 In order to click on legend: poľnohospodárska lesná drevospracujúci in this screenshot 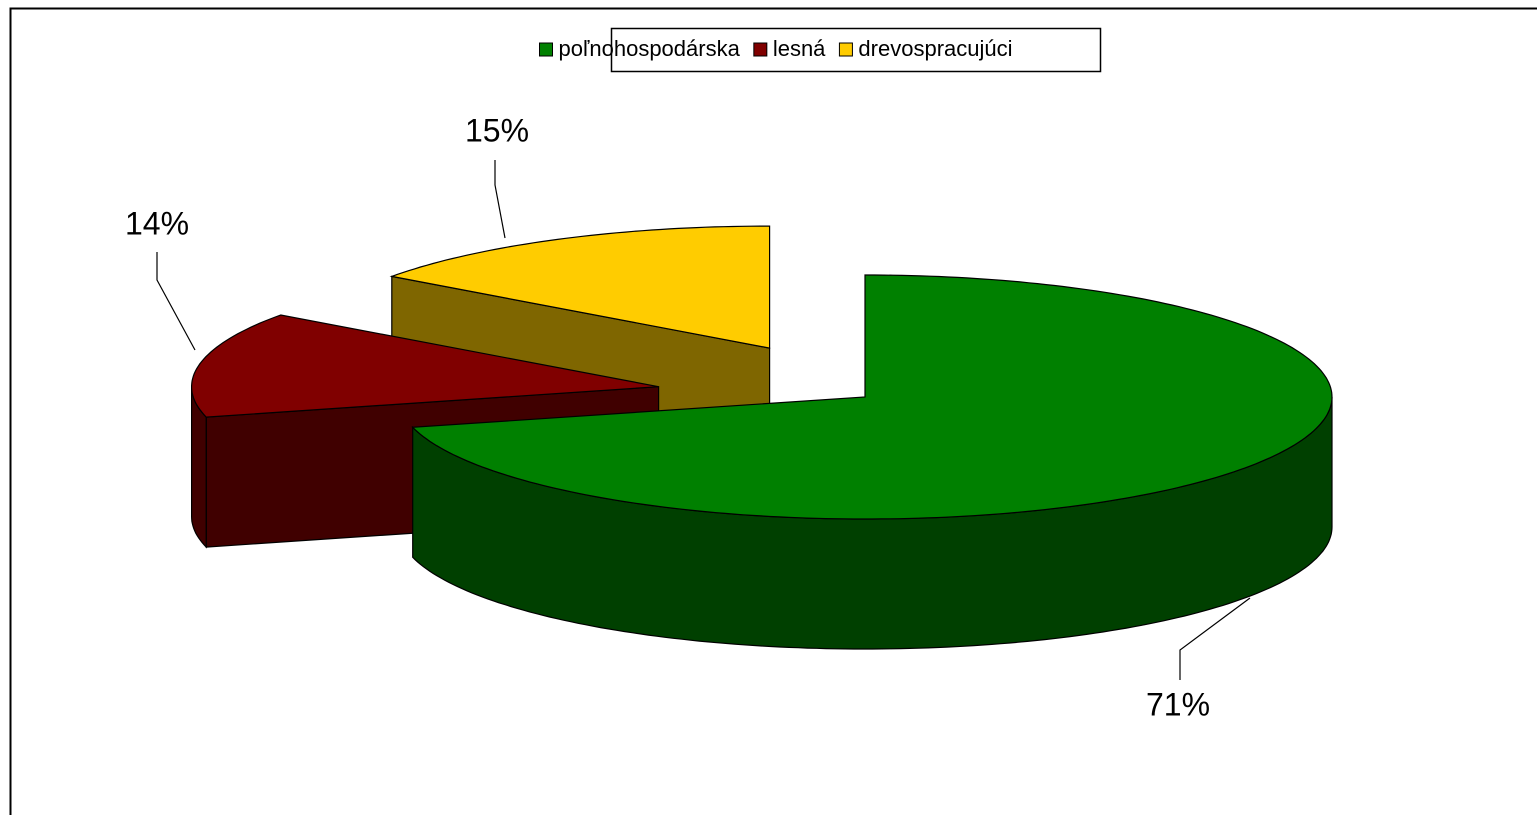, I will do `click(820, 50)`.